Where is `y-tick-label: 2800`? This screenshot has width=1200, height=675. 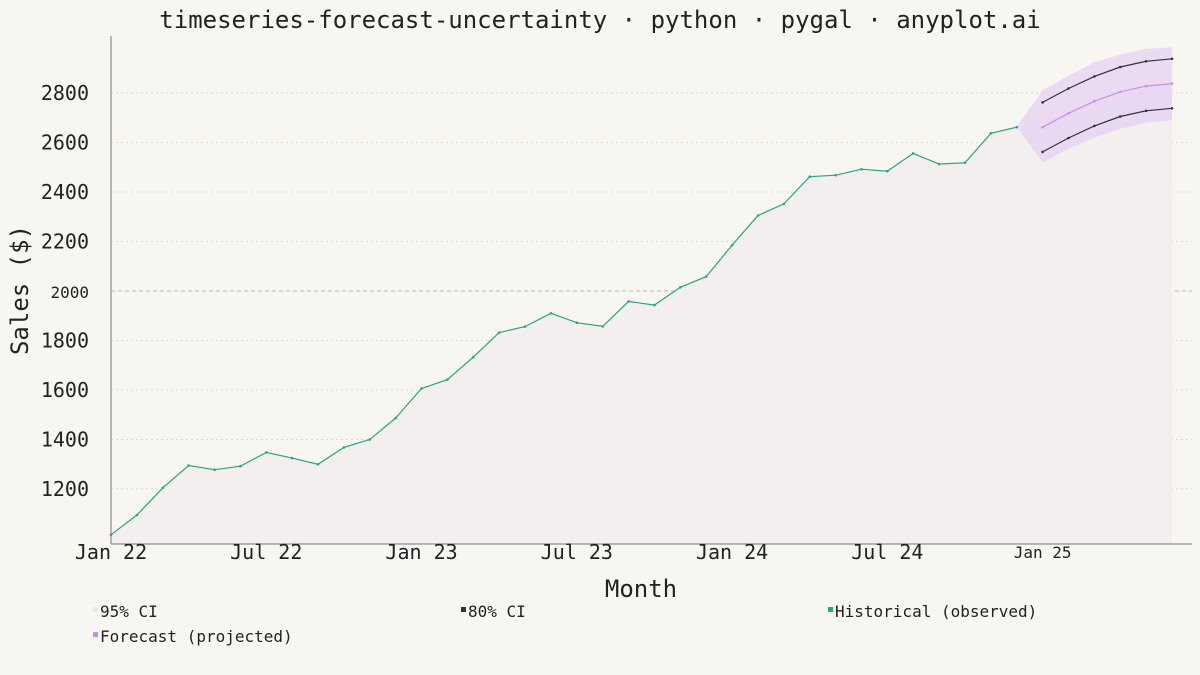 y-tick-label: 2800 is located at coordinates (65, 93).